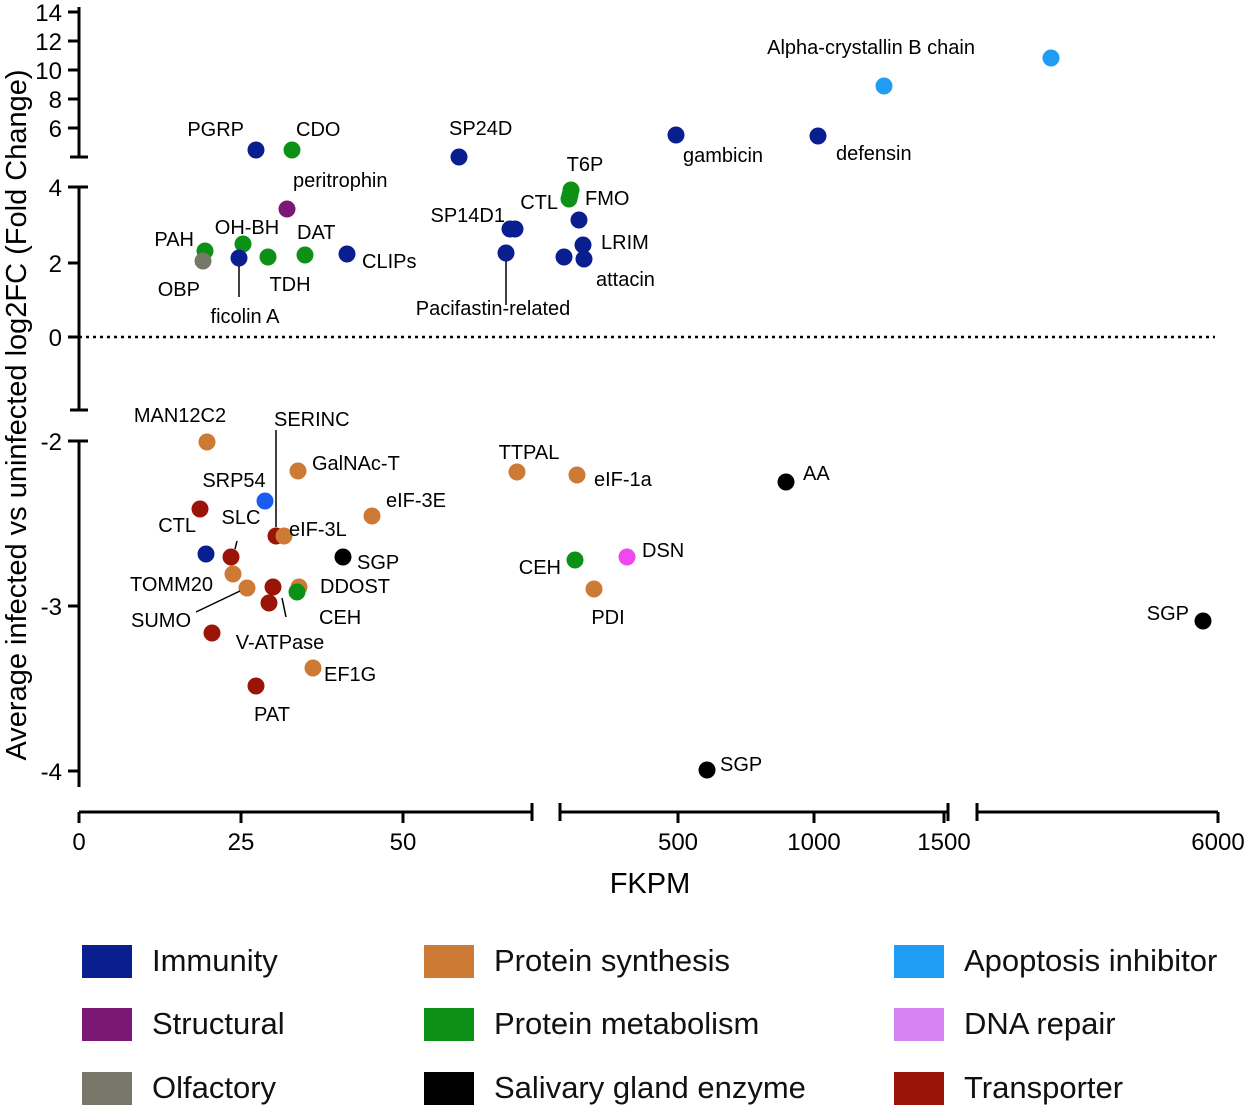 This screenshot has height=1106, width=1250. What do you see at coordinates (468, 216) in the screenshot?
I see `point-label: SP14D1` at bounding box center [468, 216].